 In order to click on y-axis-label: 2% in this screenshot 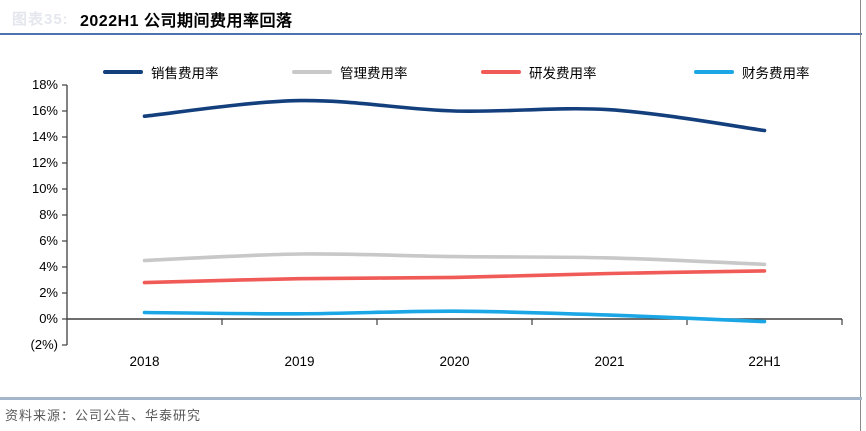, I will do `click(48, 292)`.